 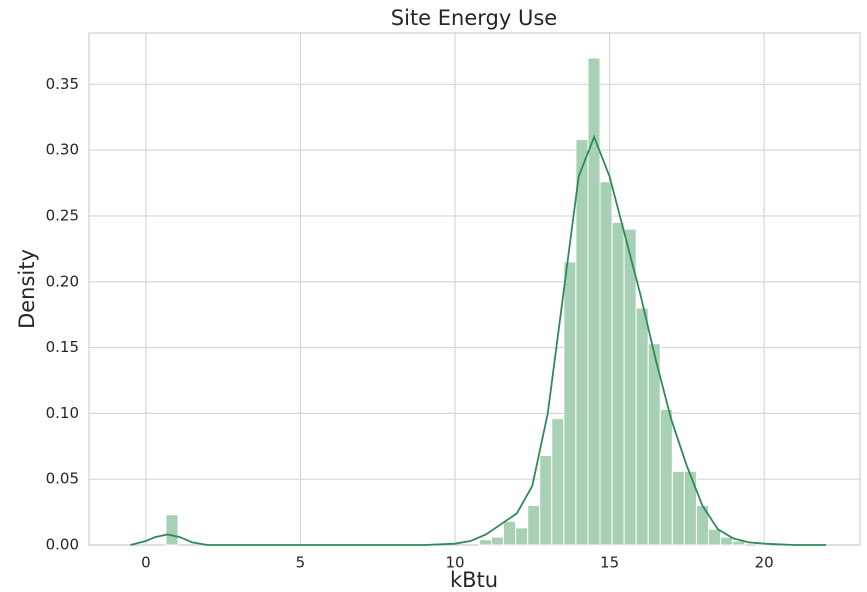 I want to click on x-tick-label: 20, so click(x=764, y=563).